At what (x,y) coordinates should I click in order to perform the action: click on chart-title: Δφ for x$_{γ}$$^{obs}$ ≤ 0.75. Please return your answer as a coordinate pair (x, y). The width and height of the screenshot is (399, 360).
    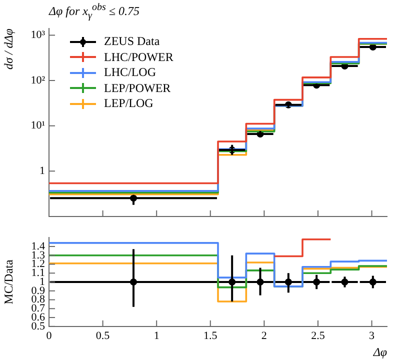
    Looking at the image, I should click on (94, 12).